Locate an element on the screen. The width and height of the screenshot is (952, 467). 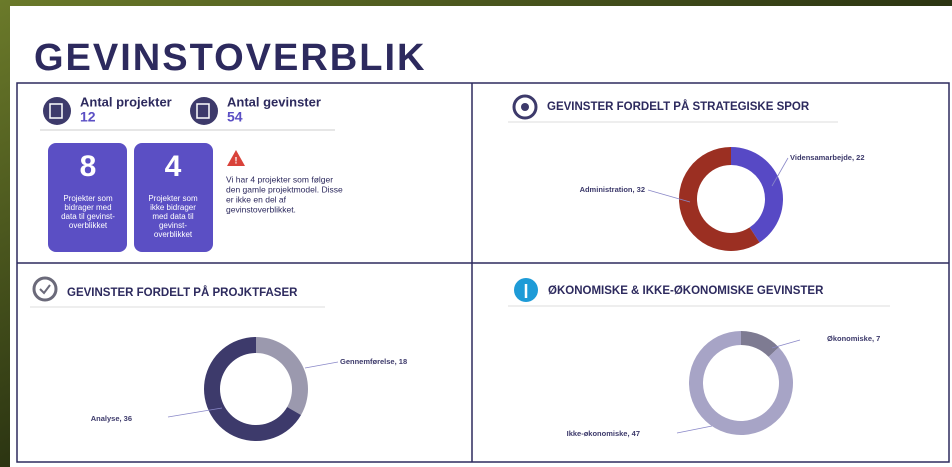
warning-text: den gamle projektmodel. Disse is located at coordinates (284, 189).